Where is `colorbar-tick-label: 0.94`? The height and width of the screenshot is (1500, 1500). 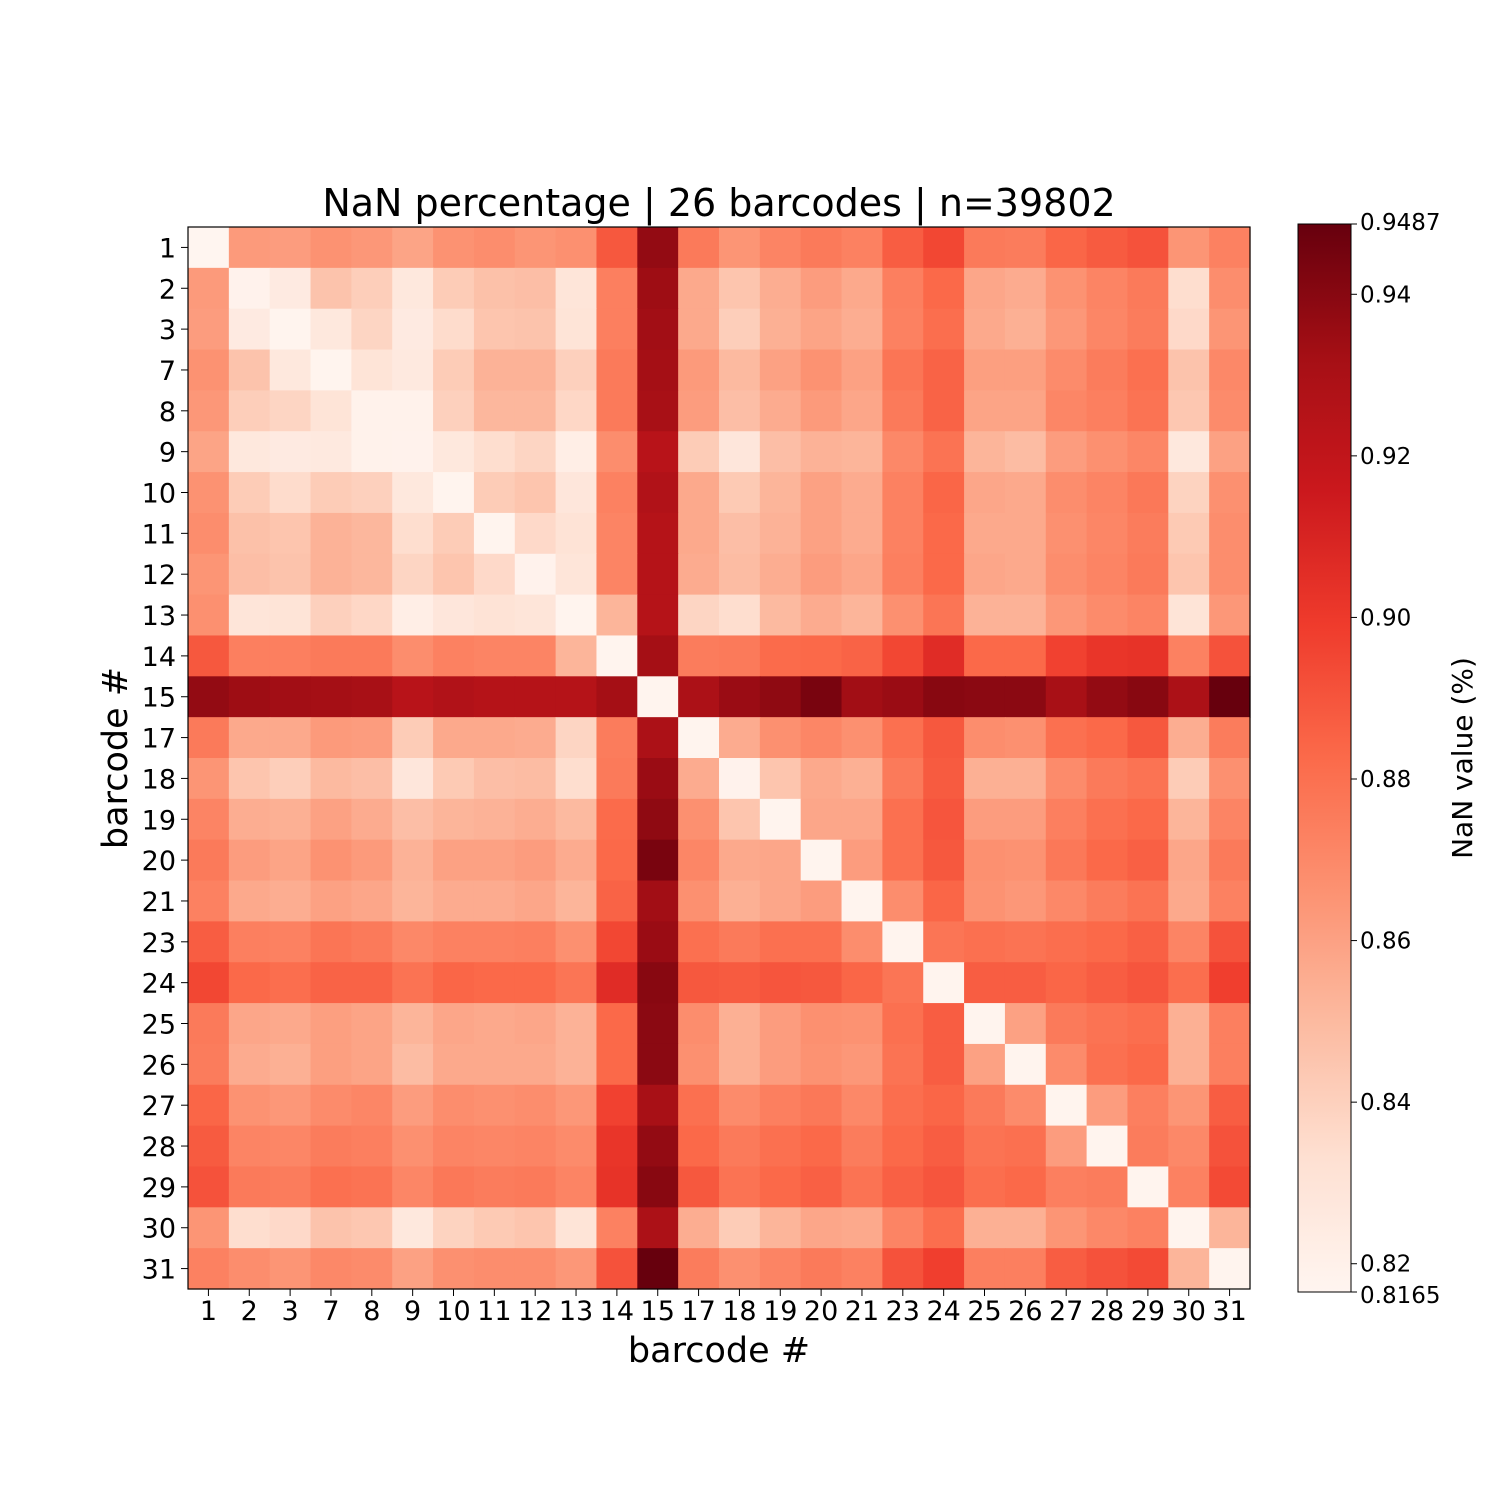 colorbar-tick-label: 0.94 is located at coordinates (1385, 295).